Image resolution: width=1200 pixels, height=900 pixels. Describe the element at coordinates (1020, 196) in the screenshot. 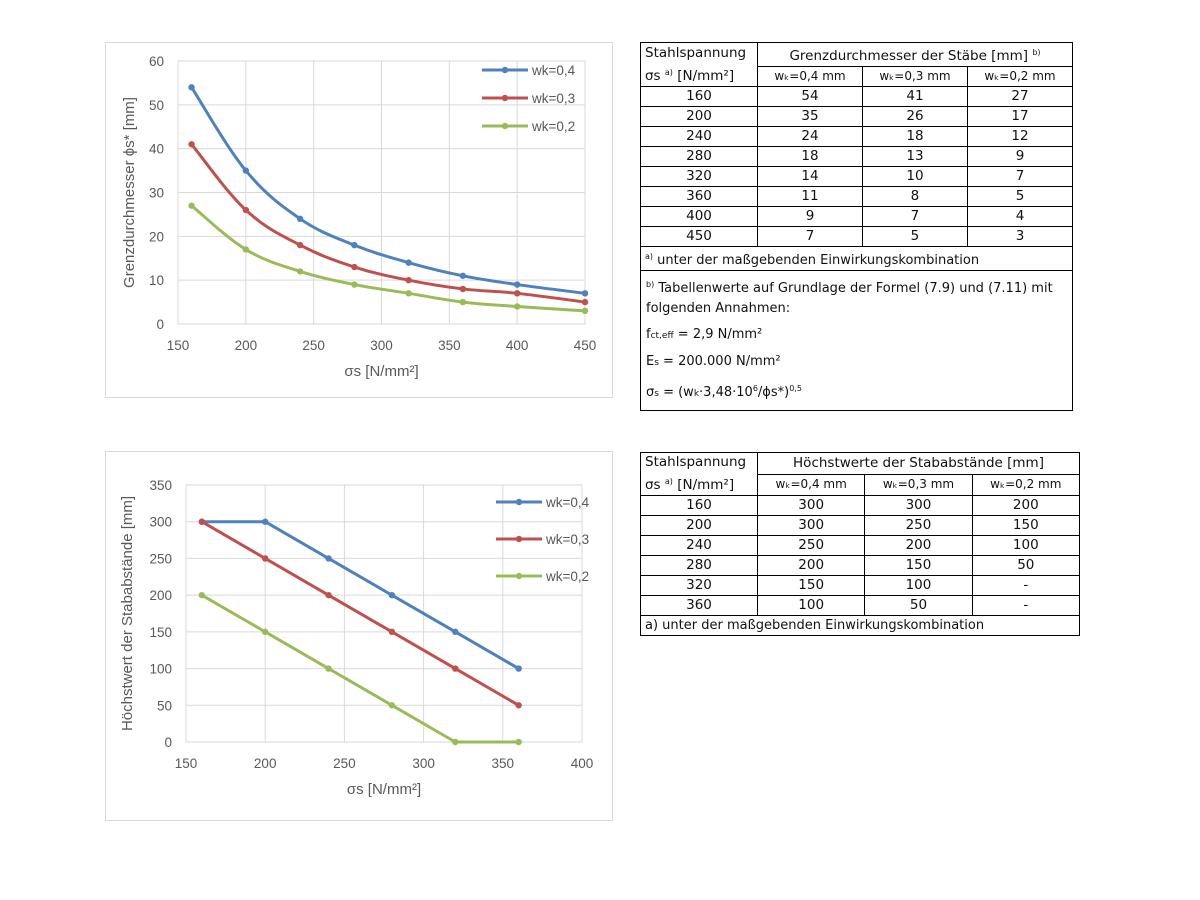

I see `table-cell: 5` at that location.